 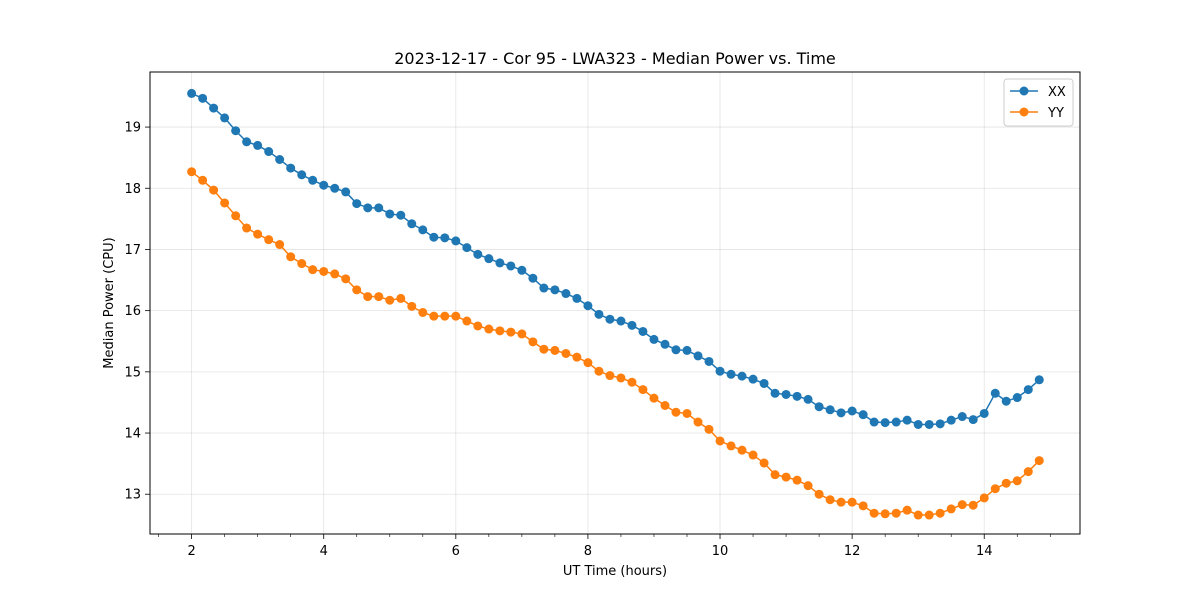 I want to click on y-tick-label: 18, so click(x=132, y=189).